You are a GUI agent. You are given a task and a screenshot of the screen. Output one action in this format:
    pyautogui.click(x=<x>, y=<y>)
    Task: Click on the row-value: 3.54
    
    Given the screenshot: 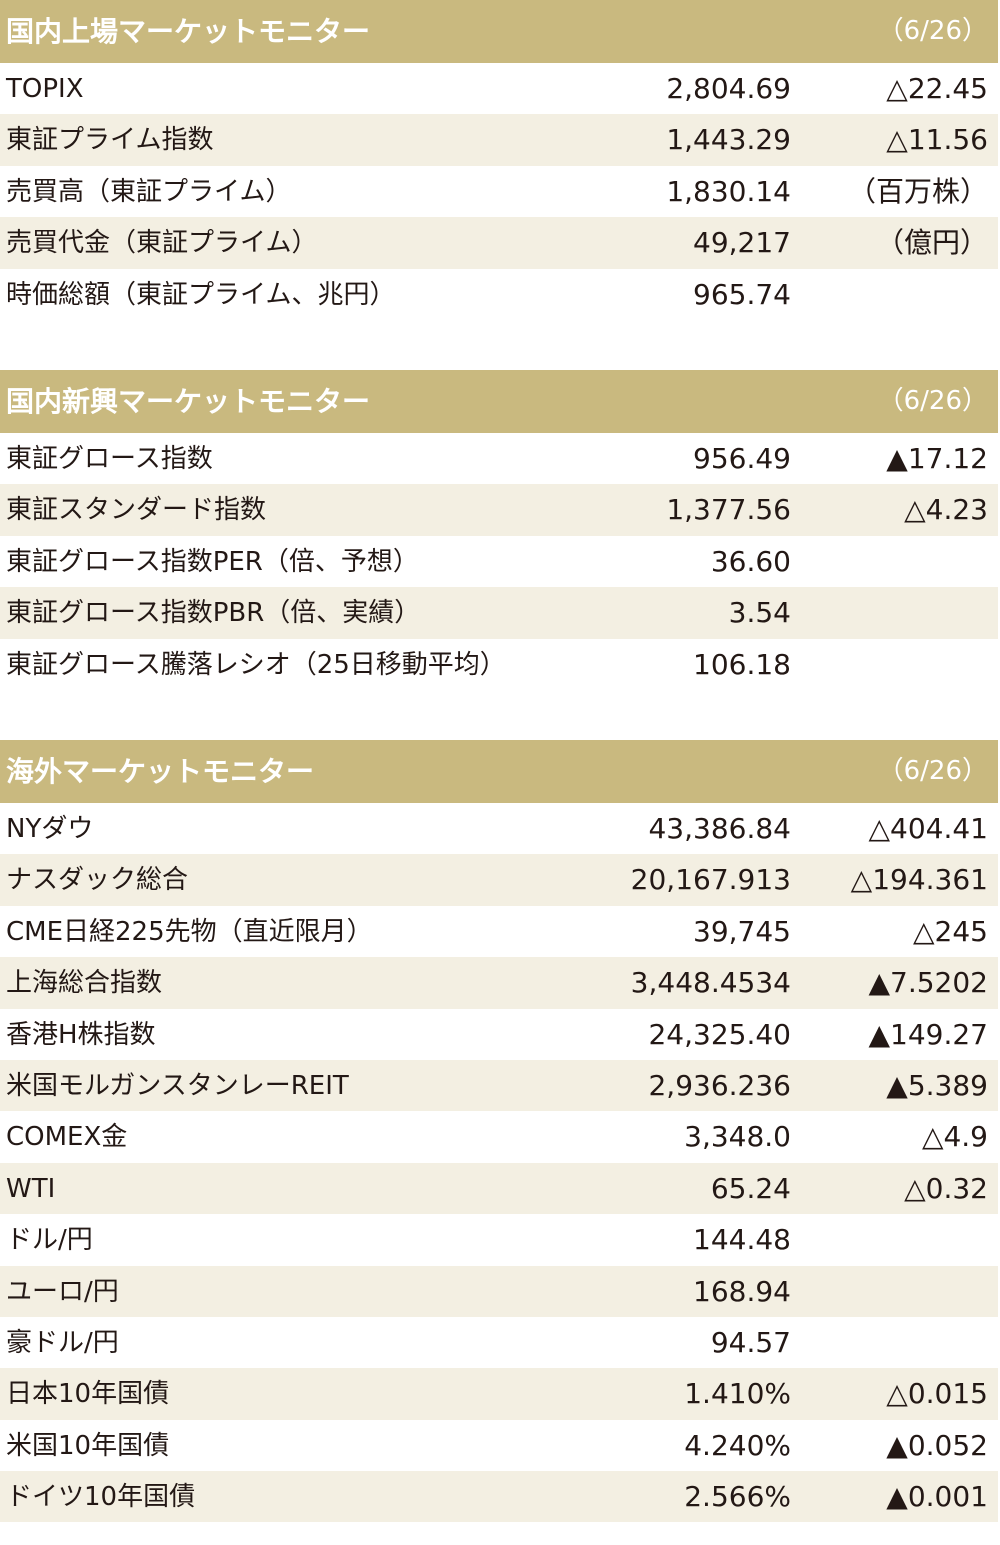 What is the action you would take?
    pyautogui.click(x=759, y=613)
    